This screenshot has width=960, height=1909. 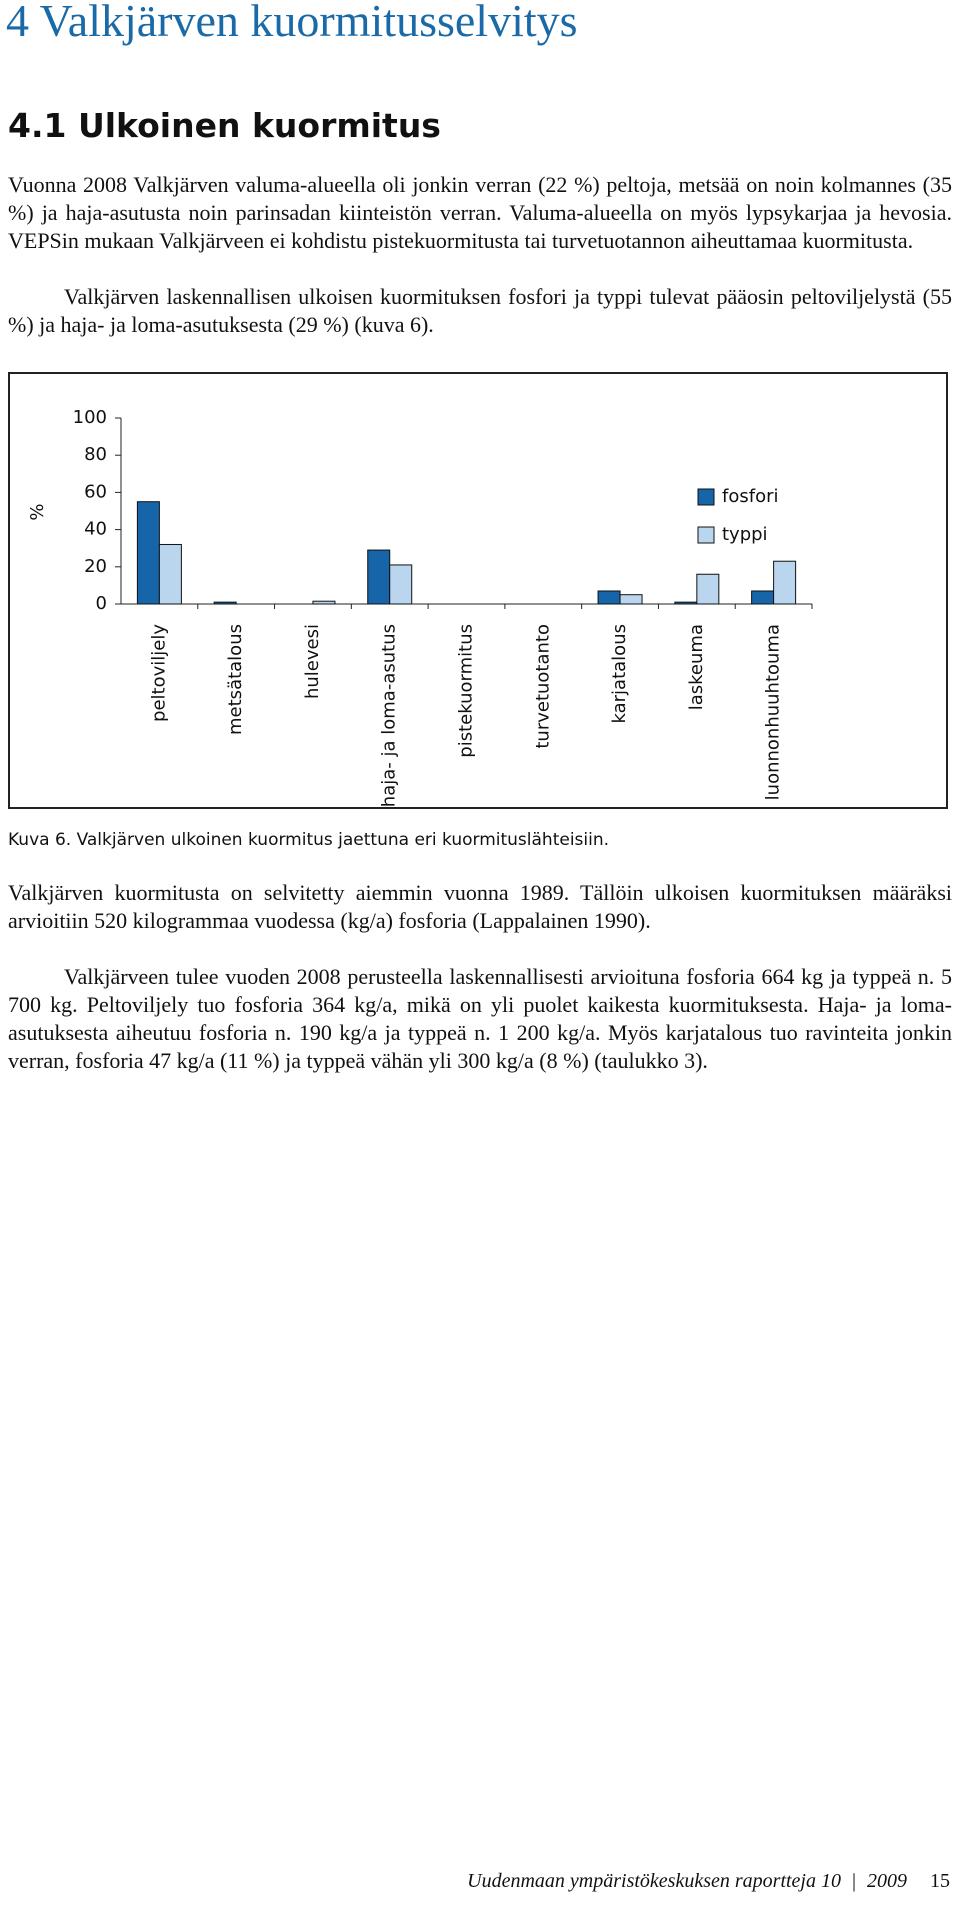 I want to click on x-tick-label: luonnonhuuhtouma, so click(x=773, y=712).